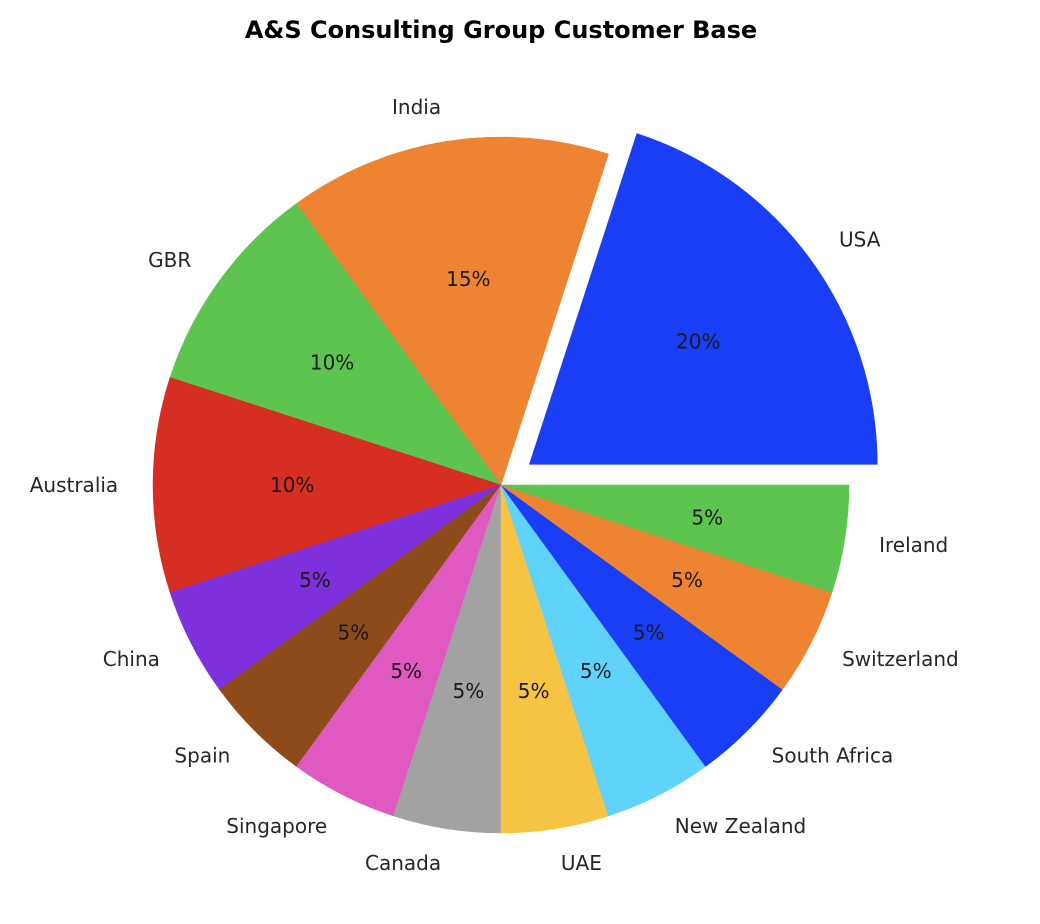 The height and width of the screenshot is (924, 1040). Describe the element at coordinates (740, 826) in the screenshot. I see `slice-label: New Zealand` at that location.